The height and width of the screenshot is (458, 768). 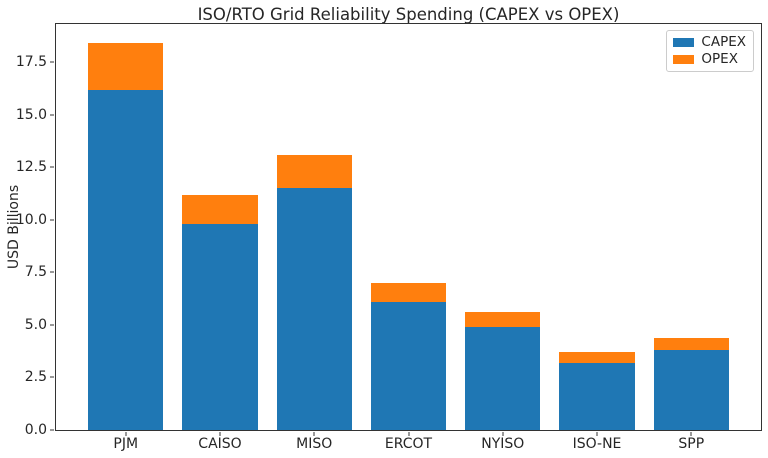 What do you see at coordinates (52, 167) in the screenshot?
I see `y-tick-mark-12.5` at bounding box center [52, 167].